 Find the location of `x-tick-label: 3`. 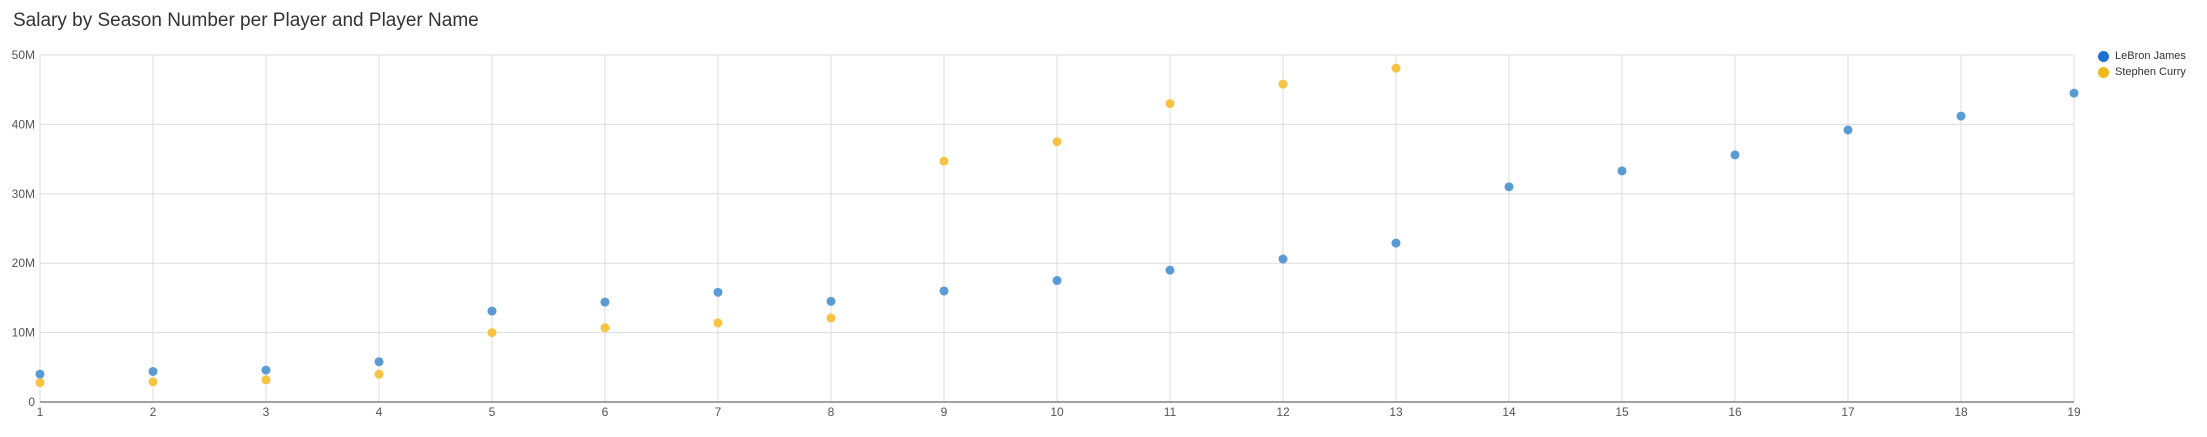

x-tick-label: 3 is located at coordinates (266, 412).